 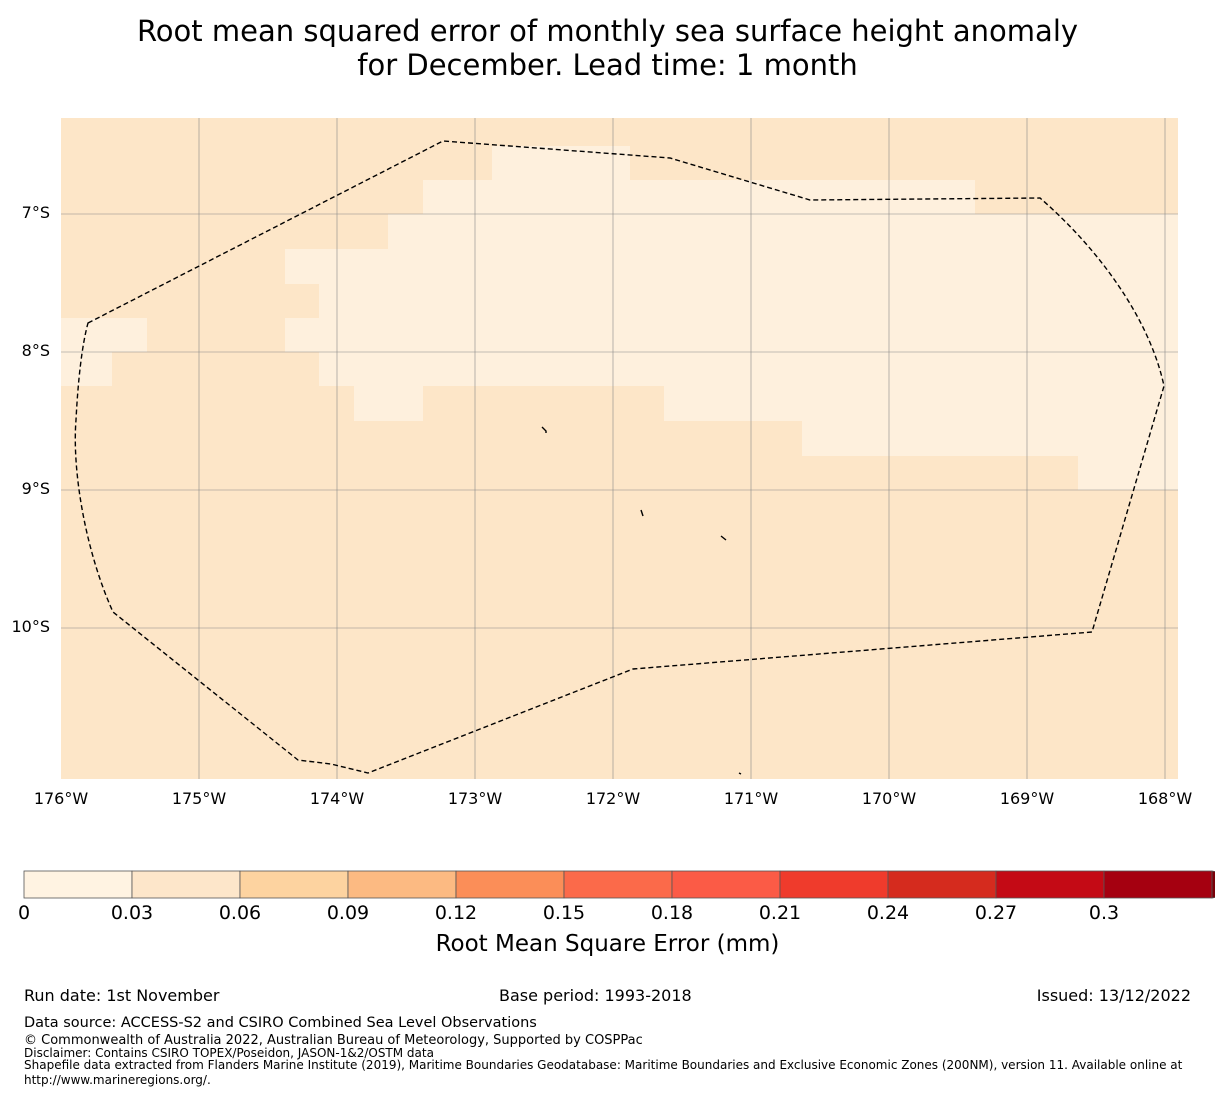 I want to click on lon-label-168w: 168°W, so click(x=1165, y=798).